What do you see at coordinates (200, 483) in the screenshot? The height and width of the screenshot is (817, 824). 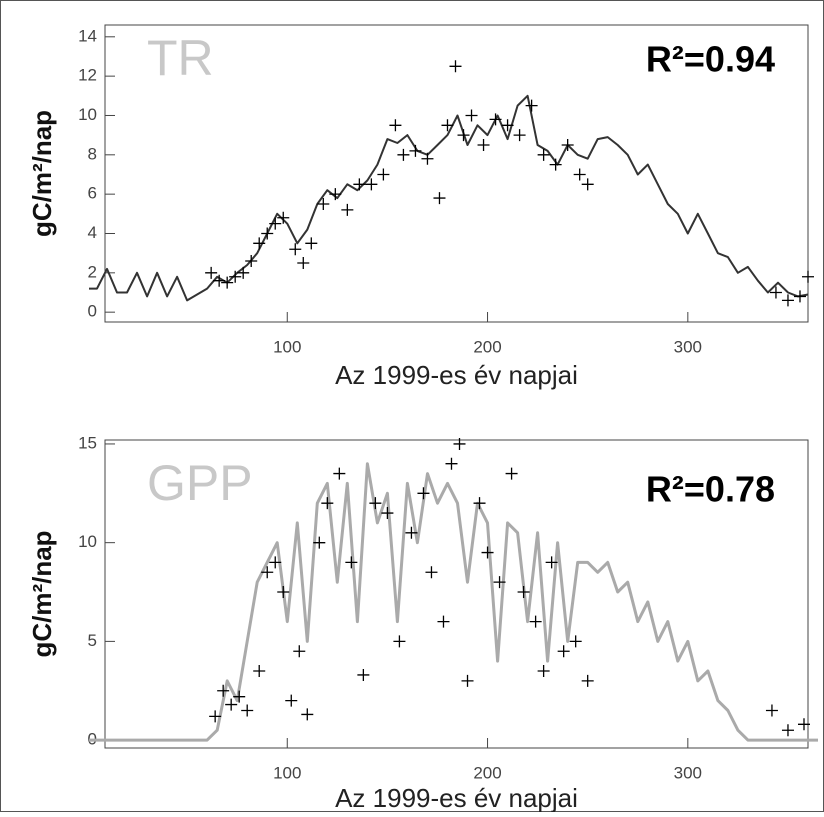 I see `panel-label: GPP` at bounding box center [200, 483].